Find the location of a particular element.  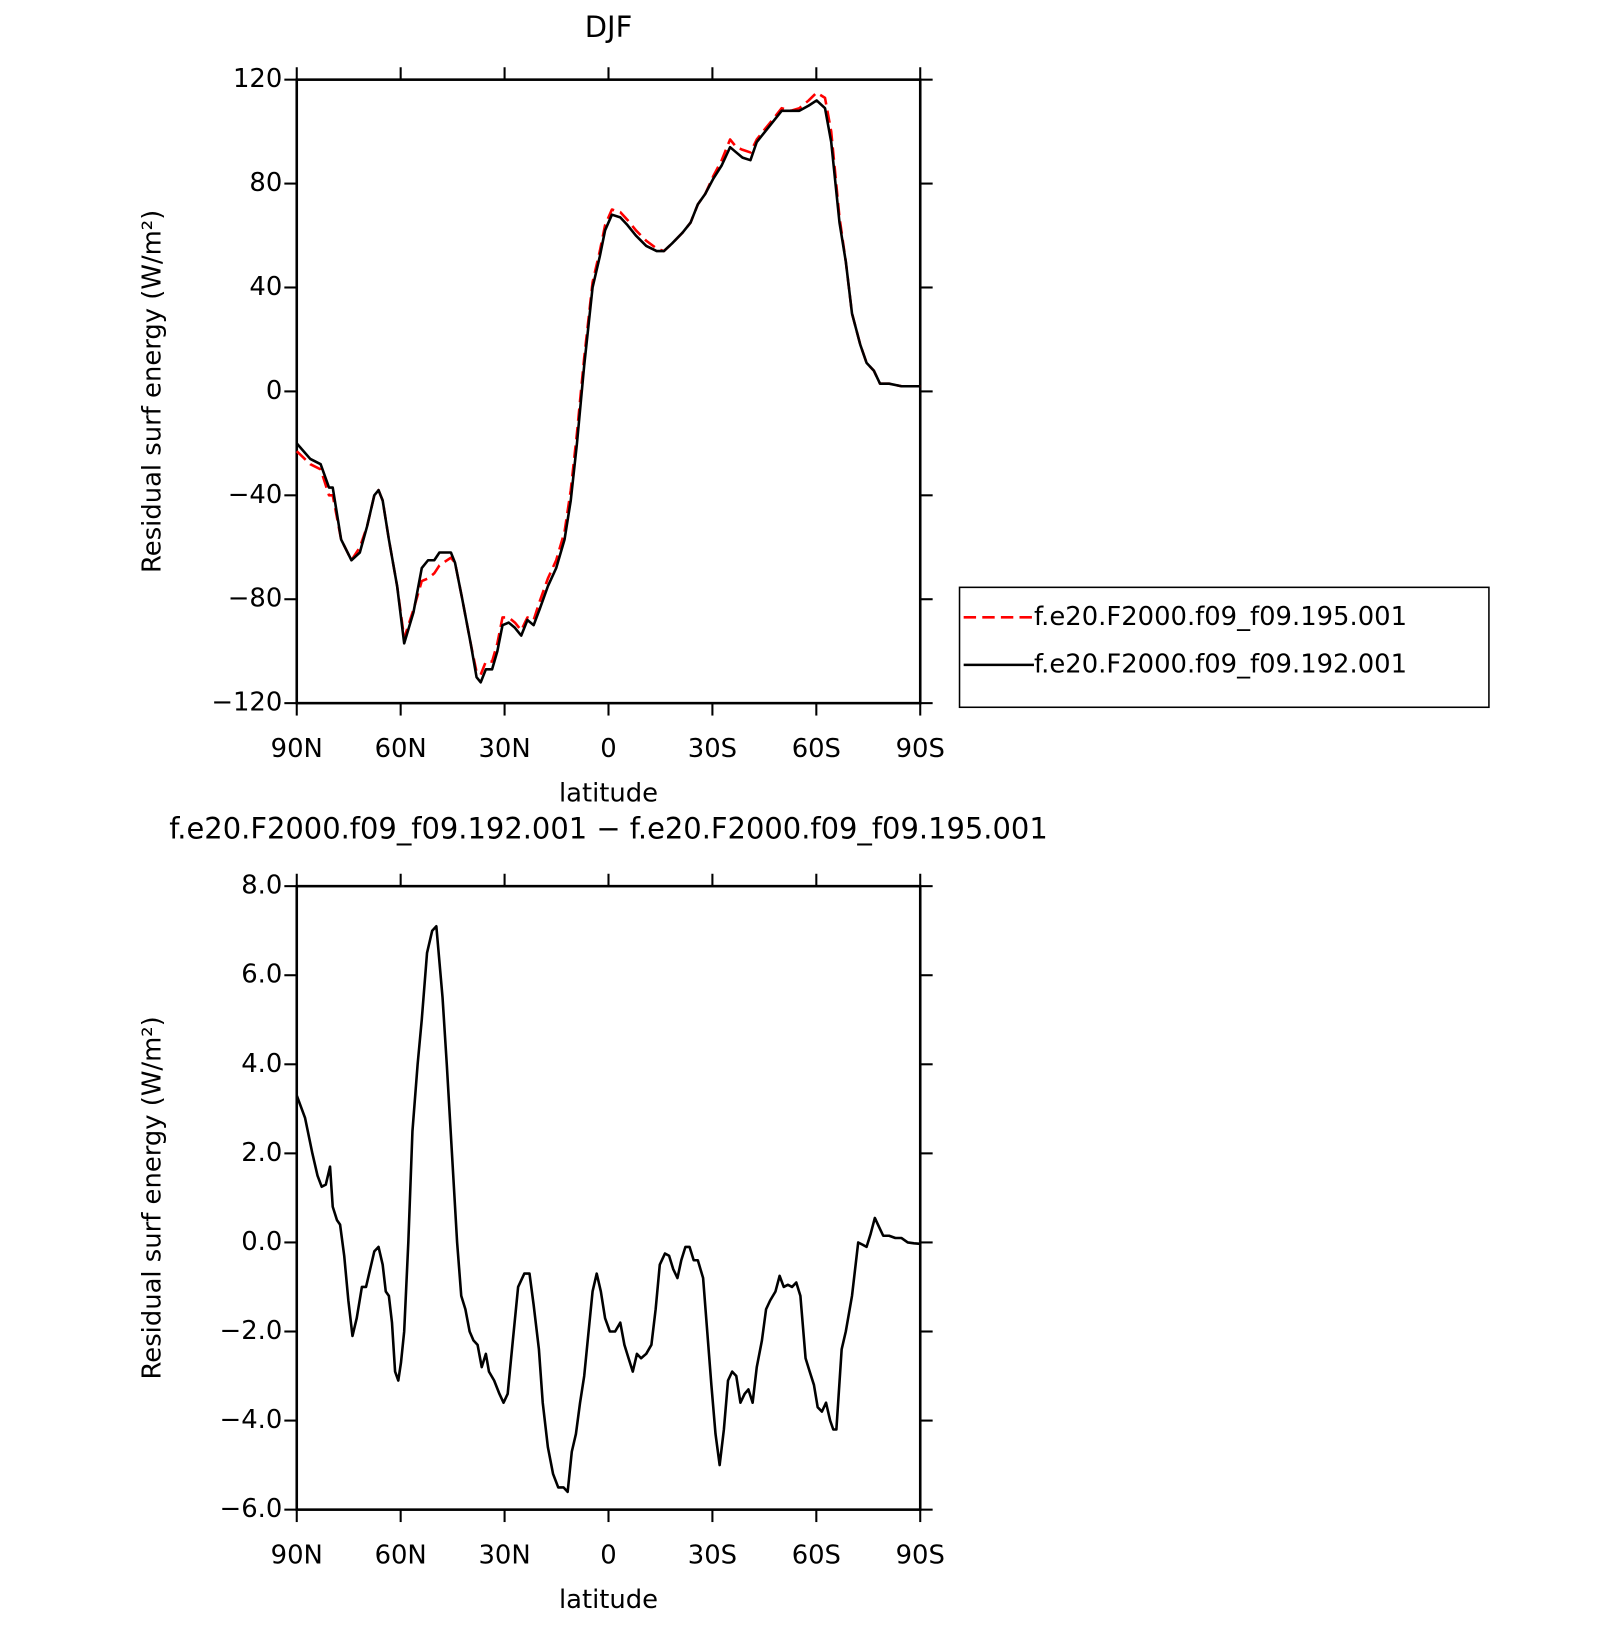

legend-label: f.e20.F2000.f09_f09.195.001 is located at coordinates (1220, 617).